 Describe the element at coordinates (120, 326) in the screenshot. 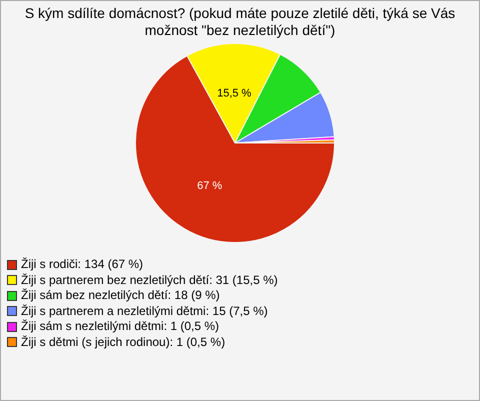

I see `legend-label: Žiji sám s nezletilými dětmi: 1 (0,5 %)` at that location.